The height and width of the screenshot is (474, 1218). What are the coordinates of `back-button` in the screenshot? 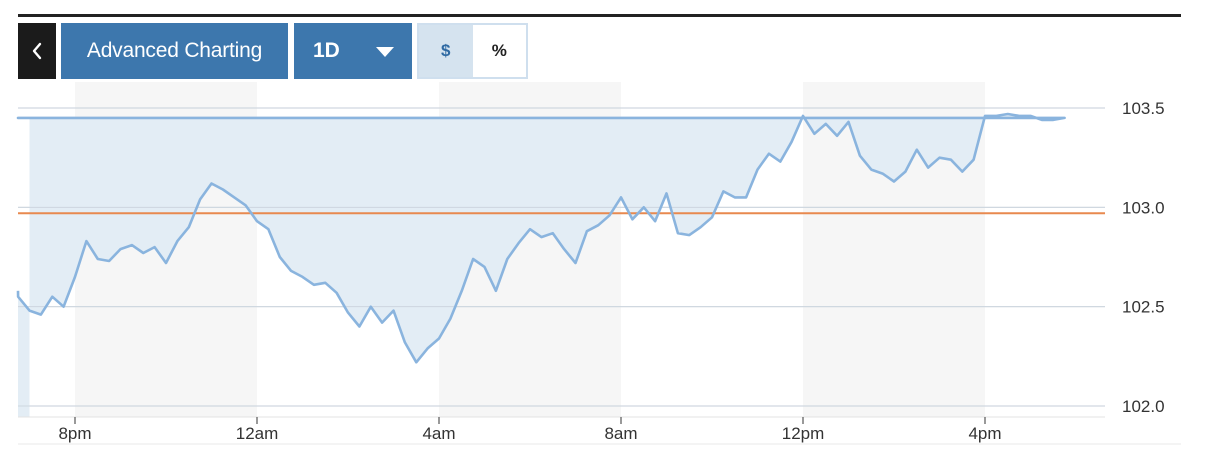 It's located at (37, 51).